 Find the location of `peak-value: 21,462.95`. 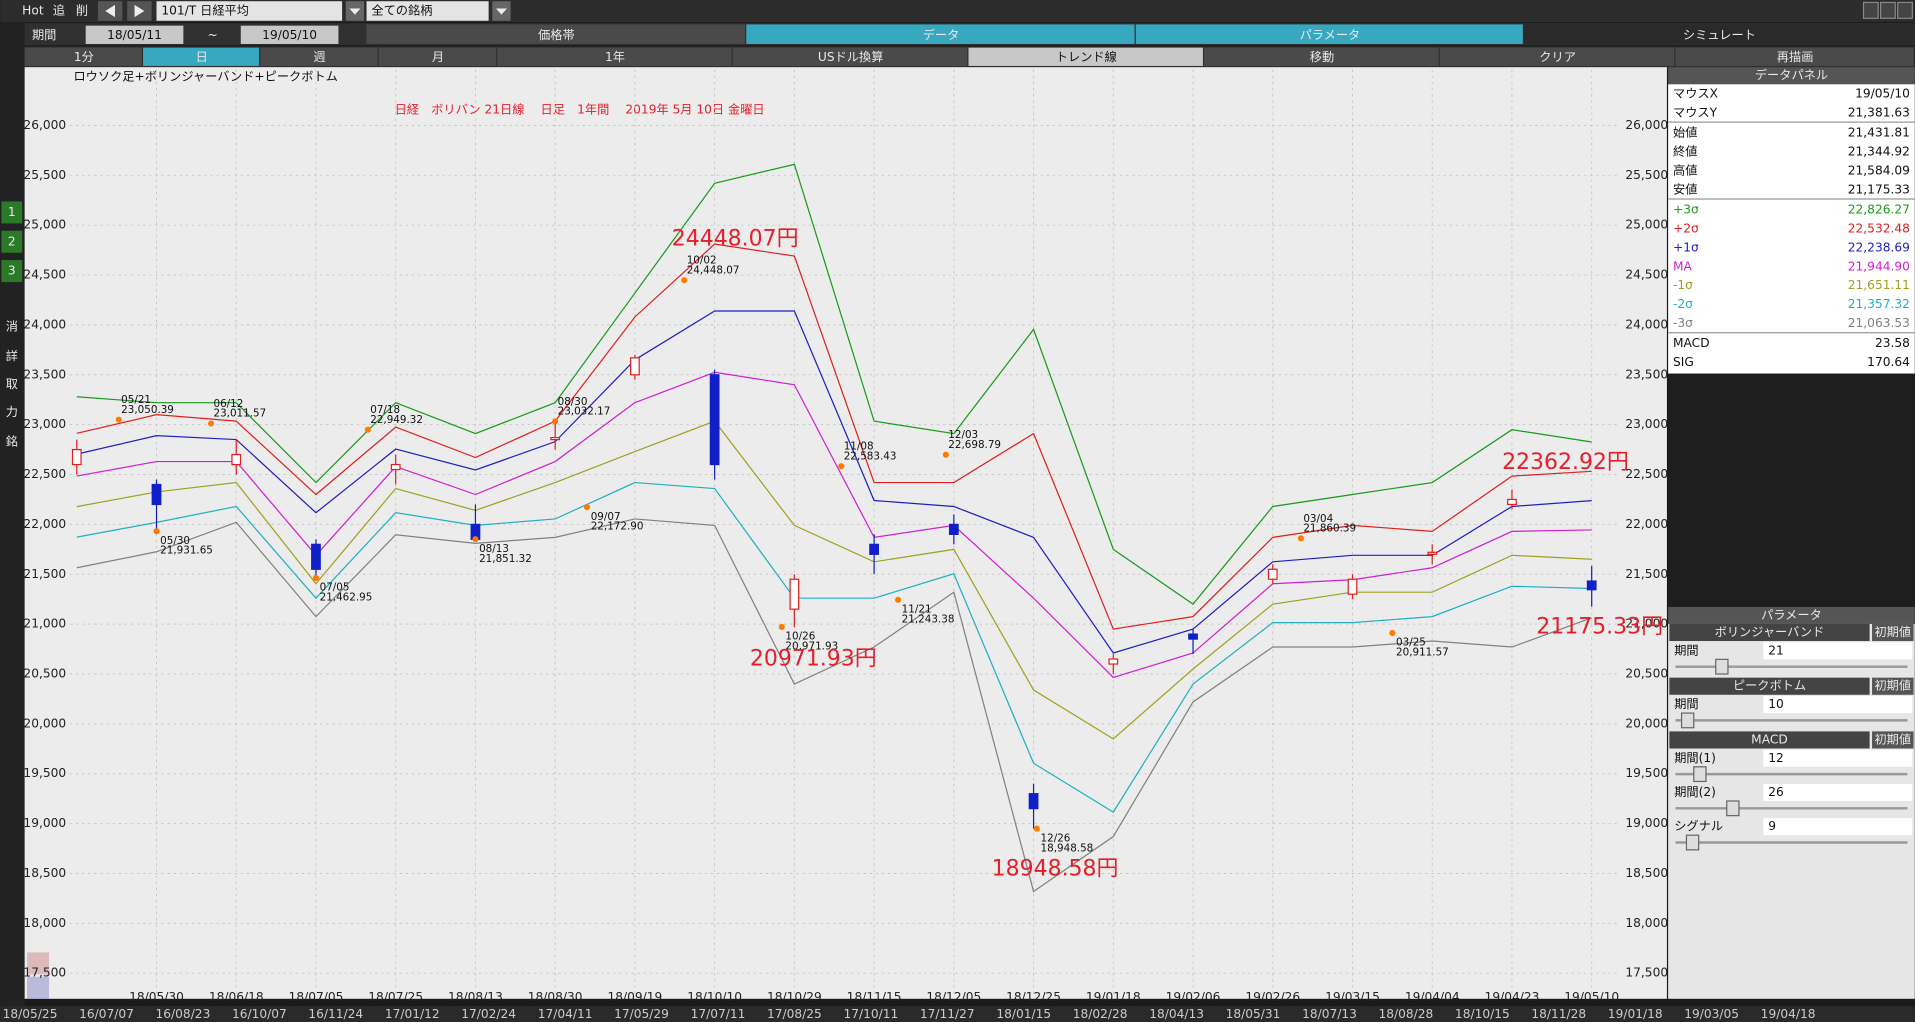

peak-value: 21,462.95 is located at coordinates (346, 597).